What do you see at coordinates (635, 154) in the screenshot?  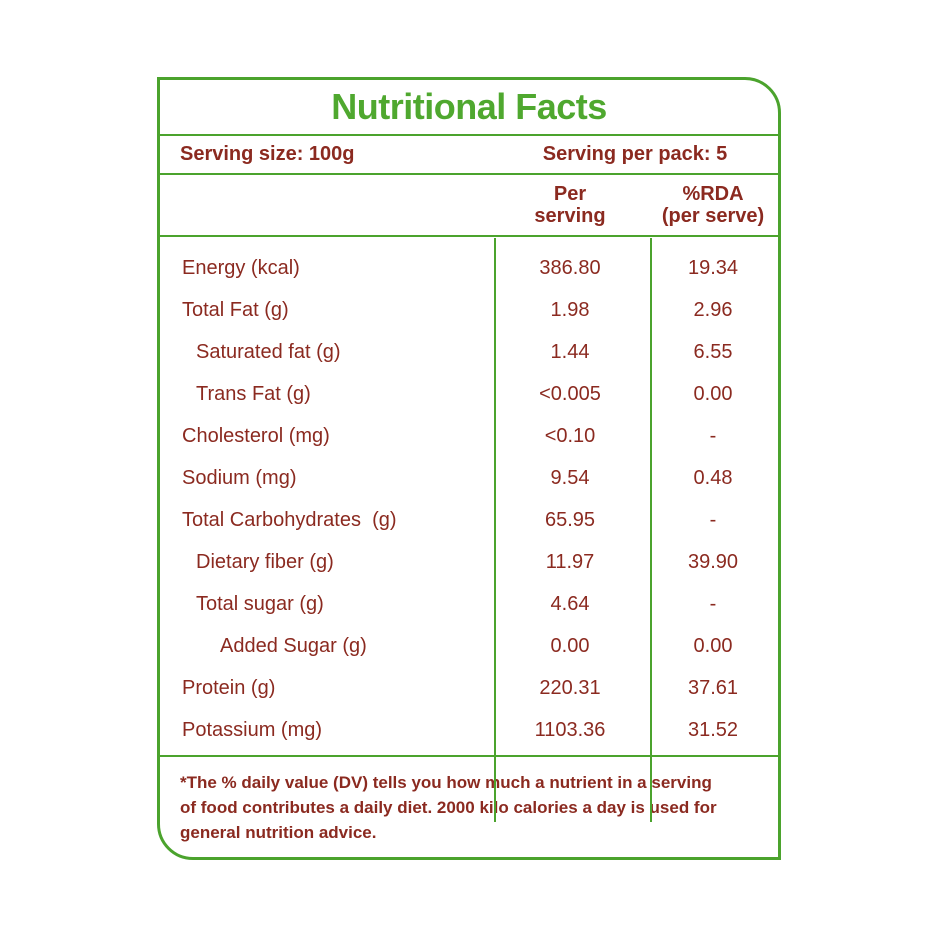 I see `serving-per-pack: Serving per pack: 5` at bounding box center [635, 154].